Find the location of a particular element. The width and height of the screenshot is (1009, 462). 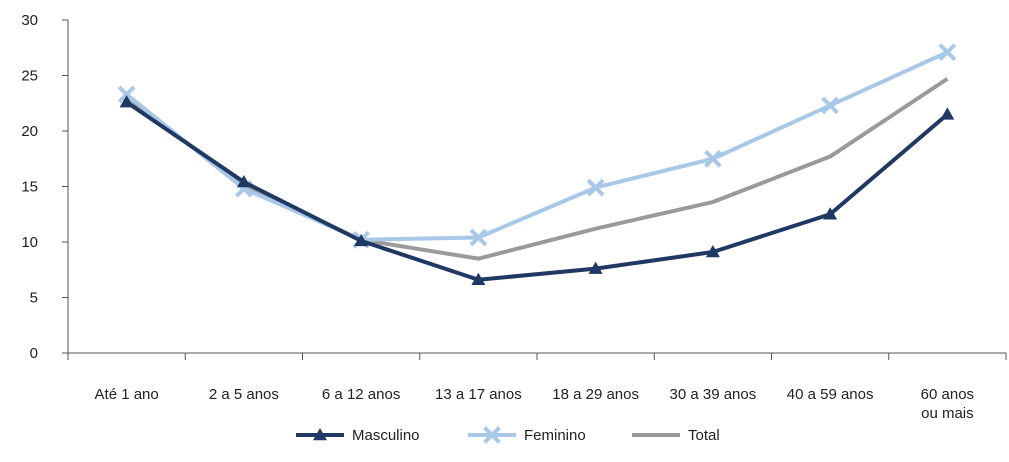

legend-label: Total is located at coordinates (704, 435).